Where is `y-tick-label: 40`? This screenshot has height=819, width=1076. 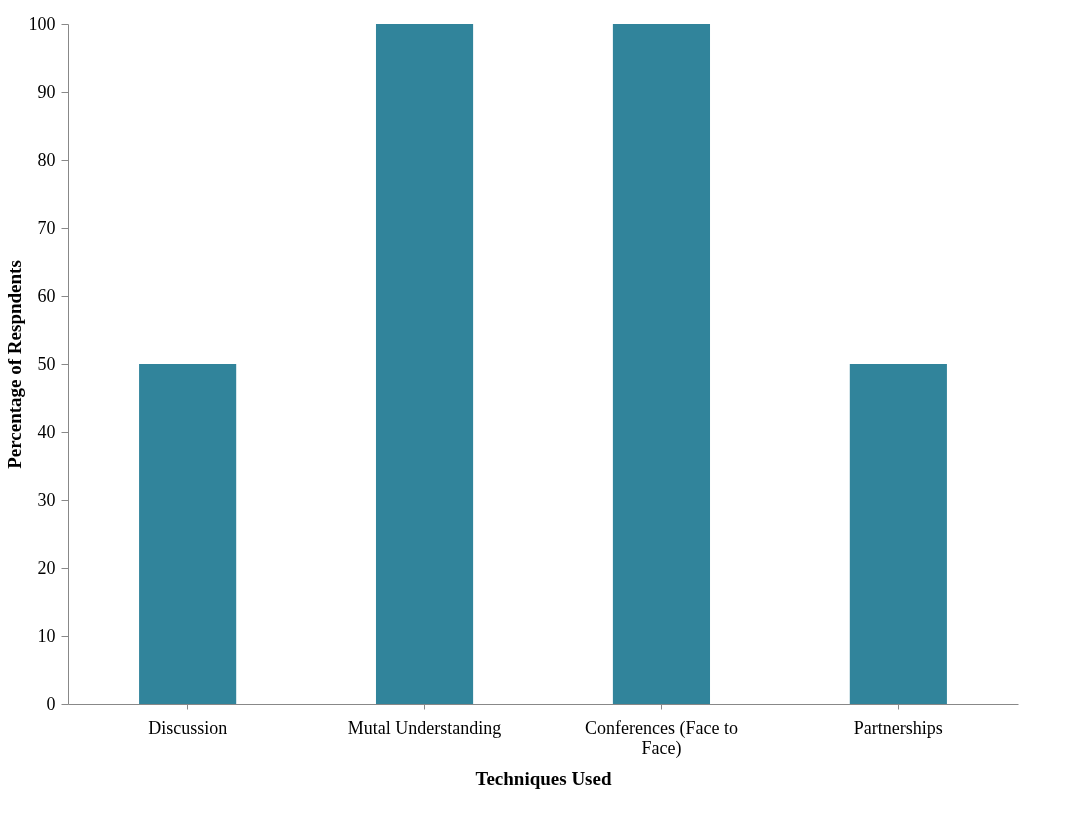 y-tick-label: 40 is located at coordinates (46, 431).